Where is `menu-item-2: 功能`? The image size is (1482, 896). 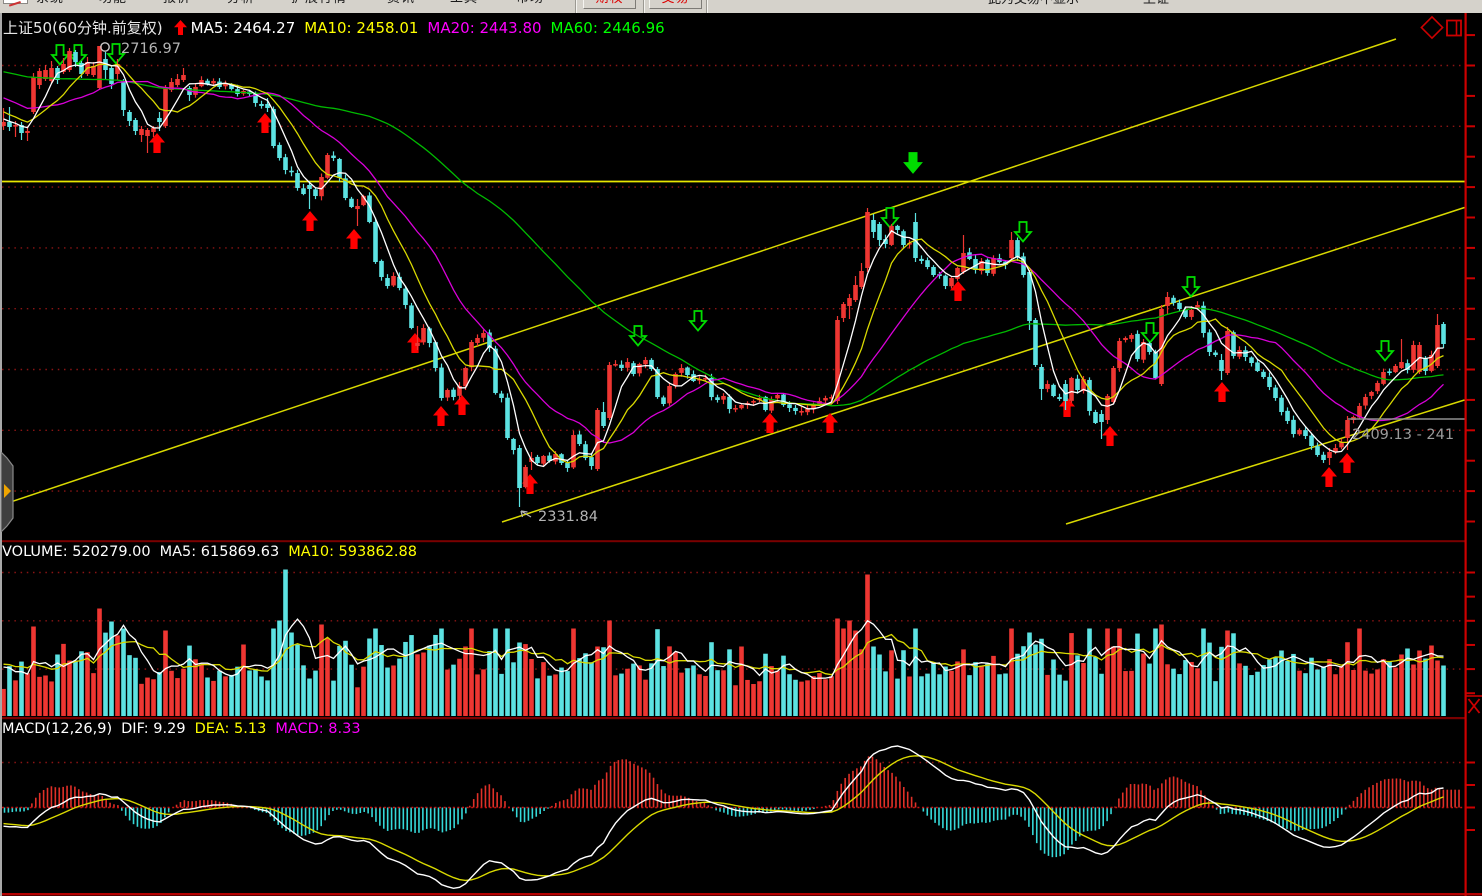
menu-item-2: 功能 is located at coordinates (113, 3).